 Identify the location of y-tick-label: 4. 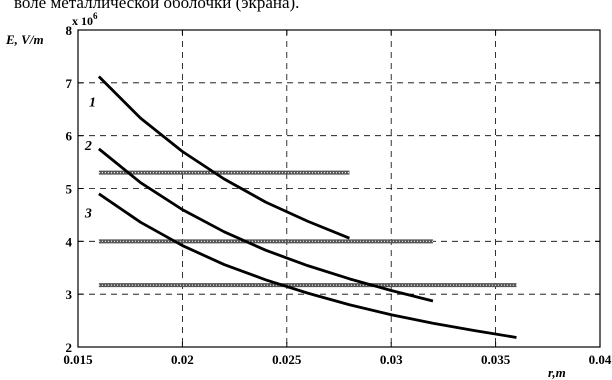
(69, 241).